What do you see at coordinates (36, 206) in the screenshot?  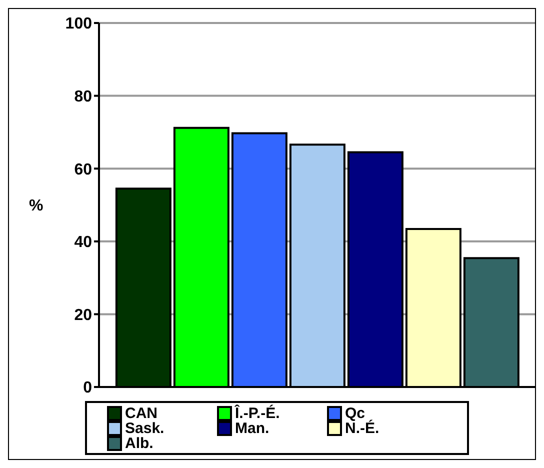 I see `y-axis-title: %` at bounding box center [36, 206].